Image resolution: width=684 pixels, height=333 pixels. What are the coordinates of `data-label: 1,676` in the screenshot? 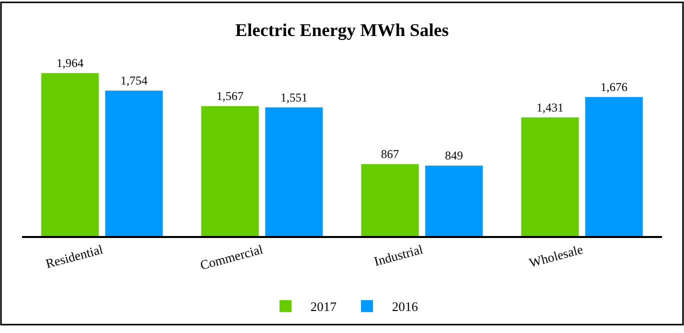 It's located at (614, 87).